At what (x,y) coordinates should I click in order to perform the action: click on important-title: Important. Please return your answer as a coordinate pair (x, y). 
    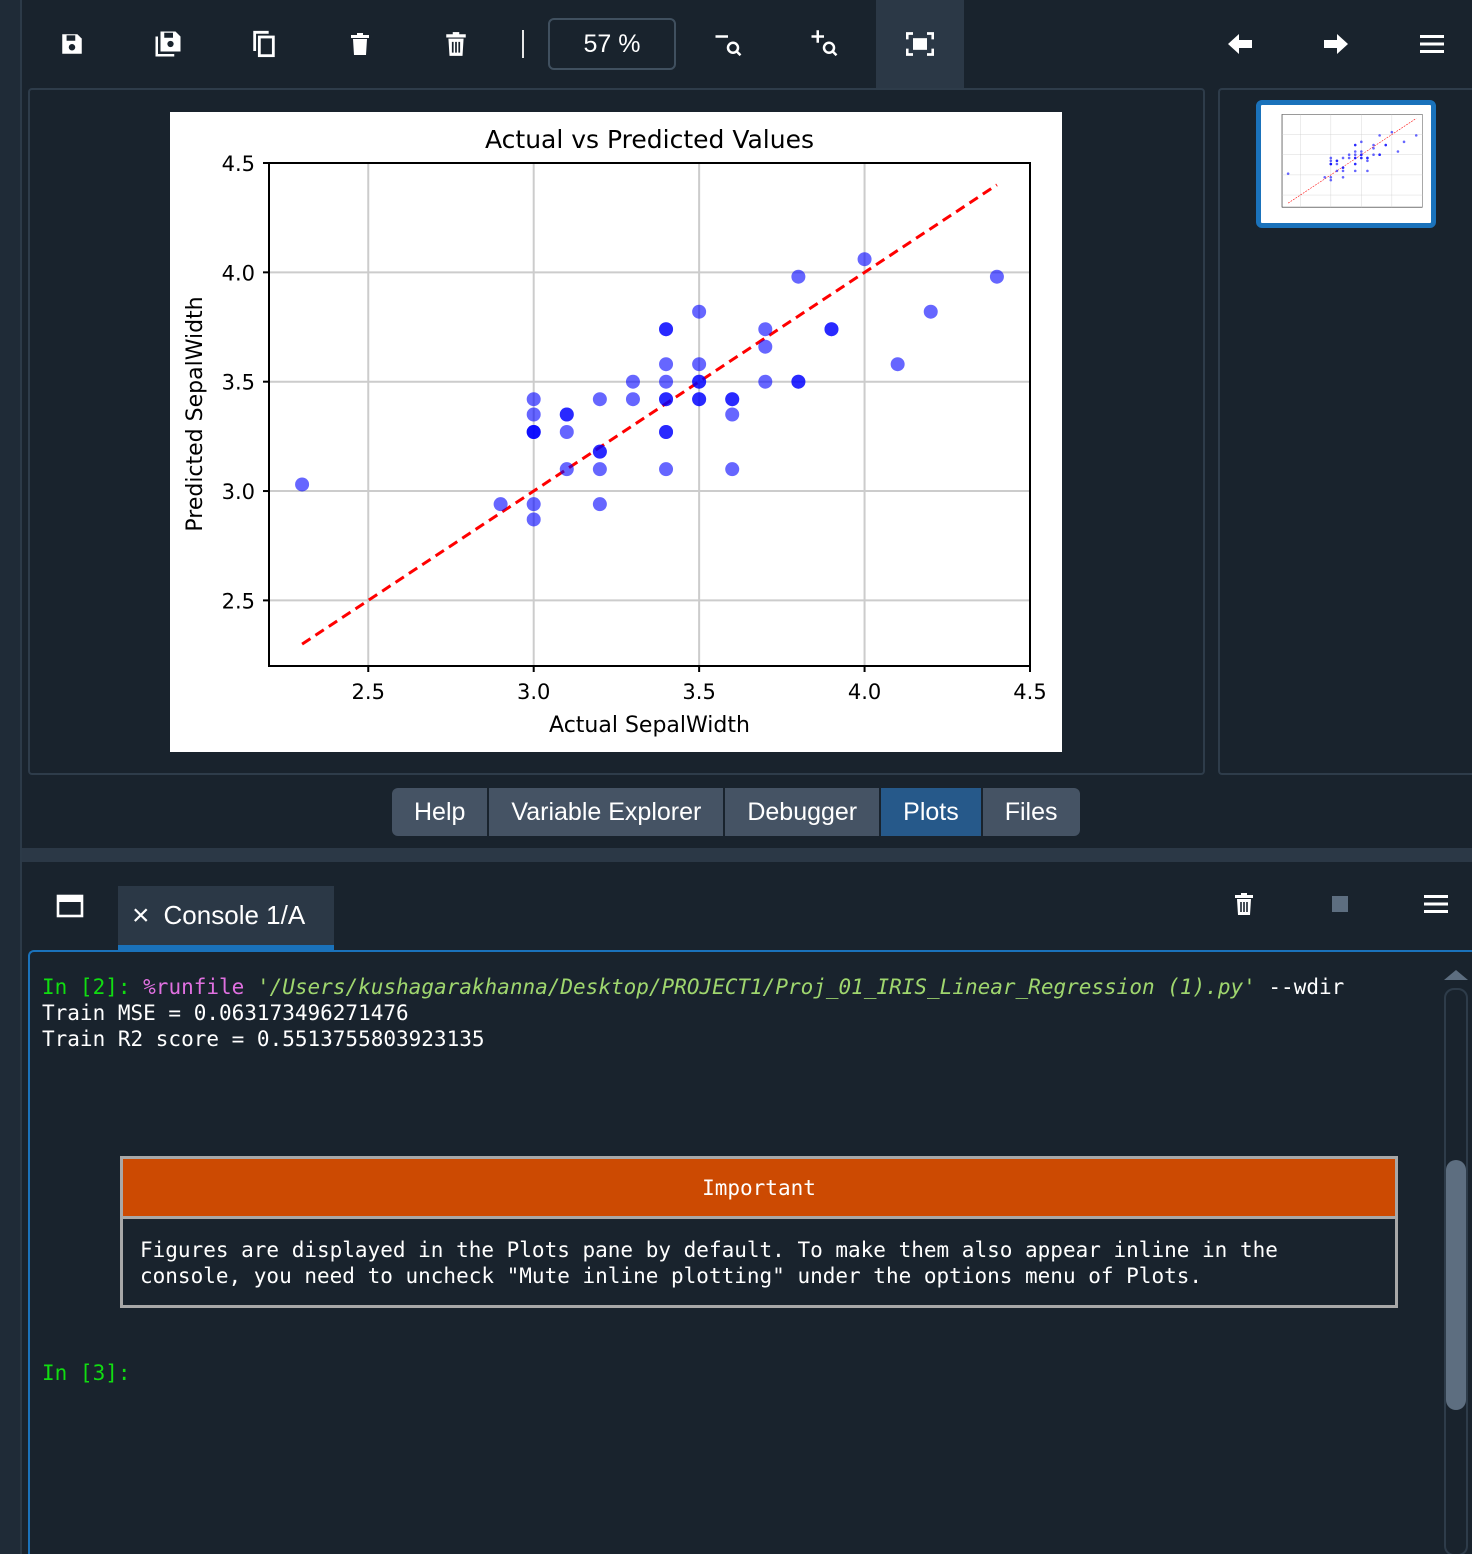
    Looking at the image, I should click on (759, 1189).